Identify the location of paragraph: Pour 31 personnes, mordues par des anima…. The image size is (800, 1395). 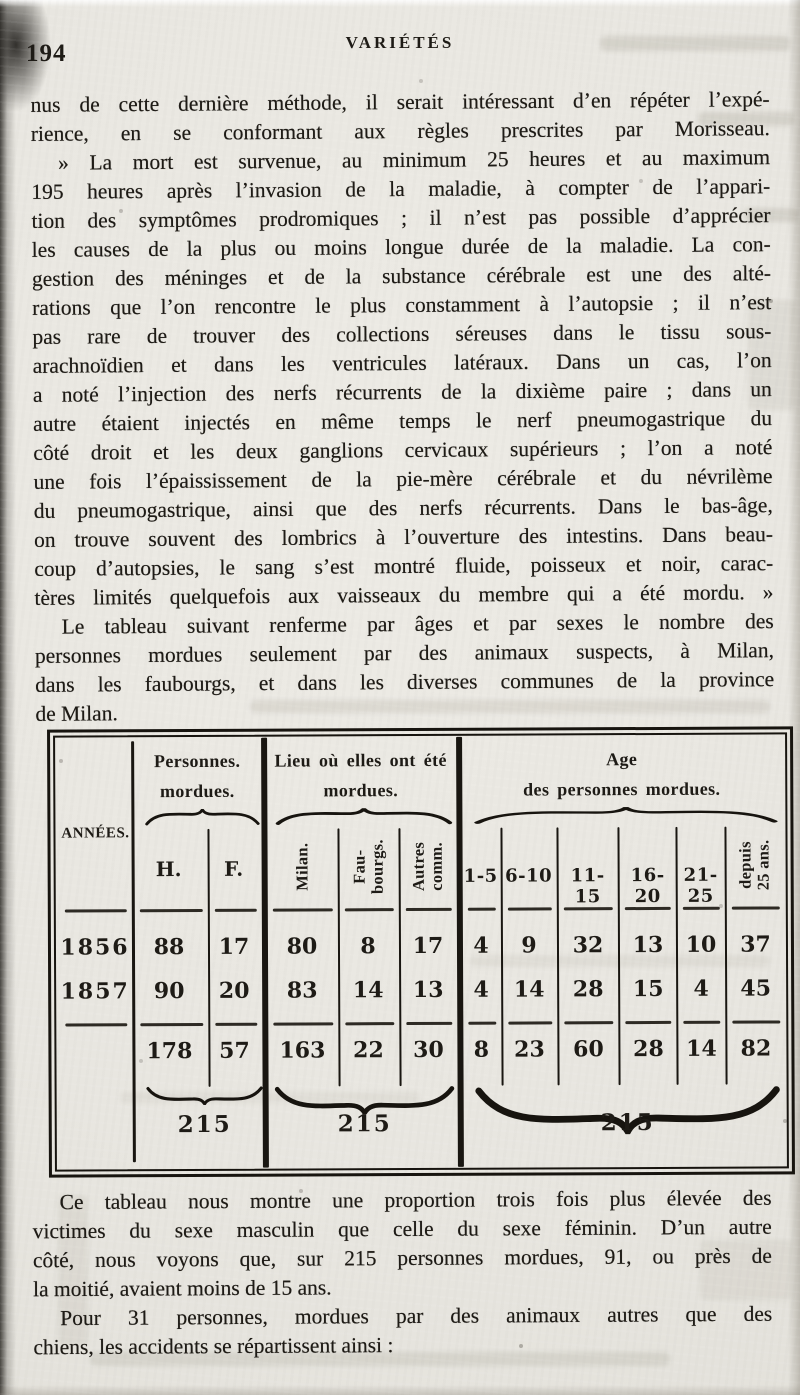
(402, 1331).